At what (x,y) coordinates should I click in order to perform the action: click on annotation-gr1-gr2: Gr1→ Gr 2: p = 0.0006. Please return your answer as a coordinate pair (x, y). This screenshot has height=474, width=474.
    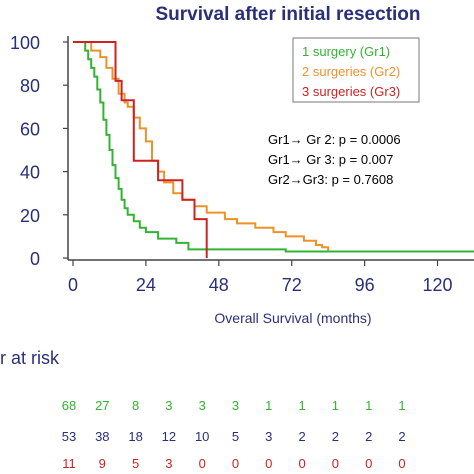
    Looking at the image, I should click on (334, 139).